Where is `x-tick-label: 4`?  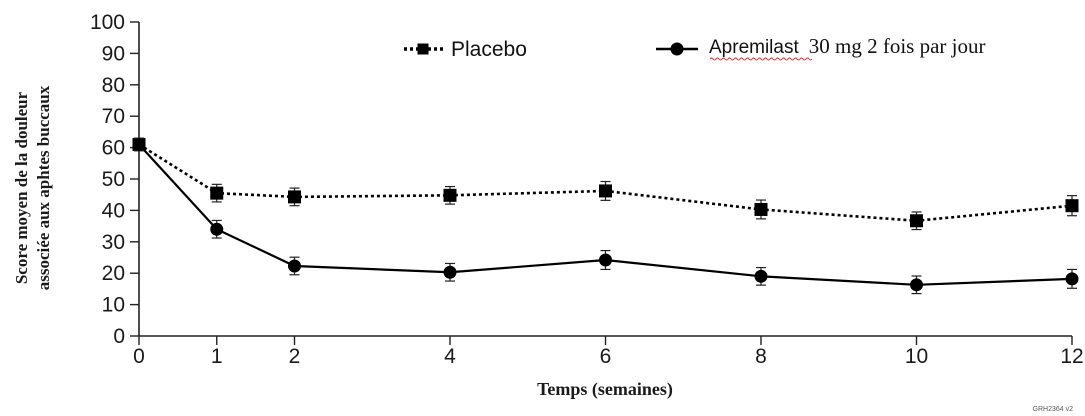
x-tick-label: 4 is located at coordinates (450, 356).